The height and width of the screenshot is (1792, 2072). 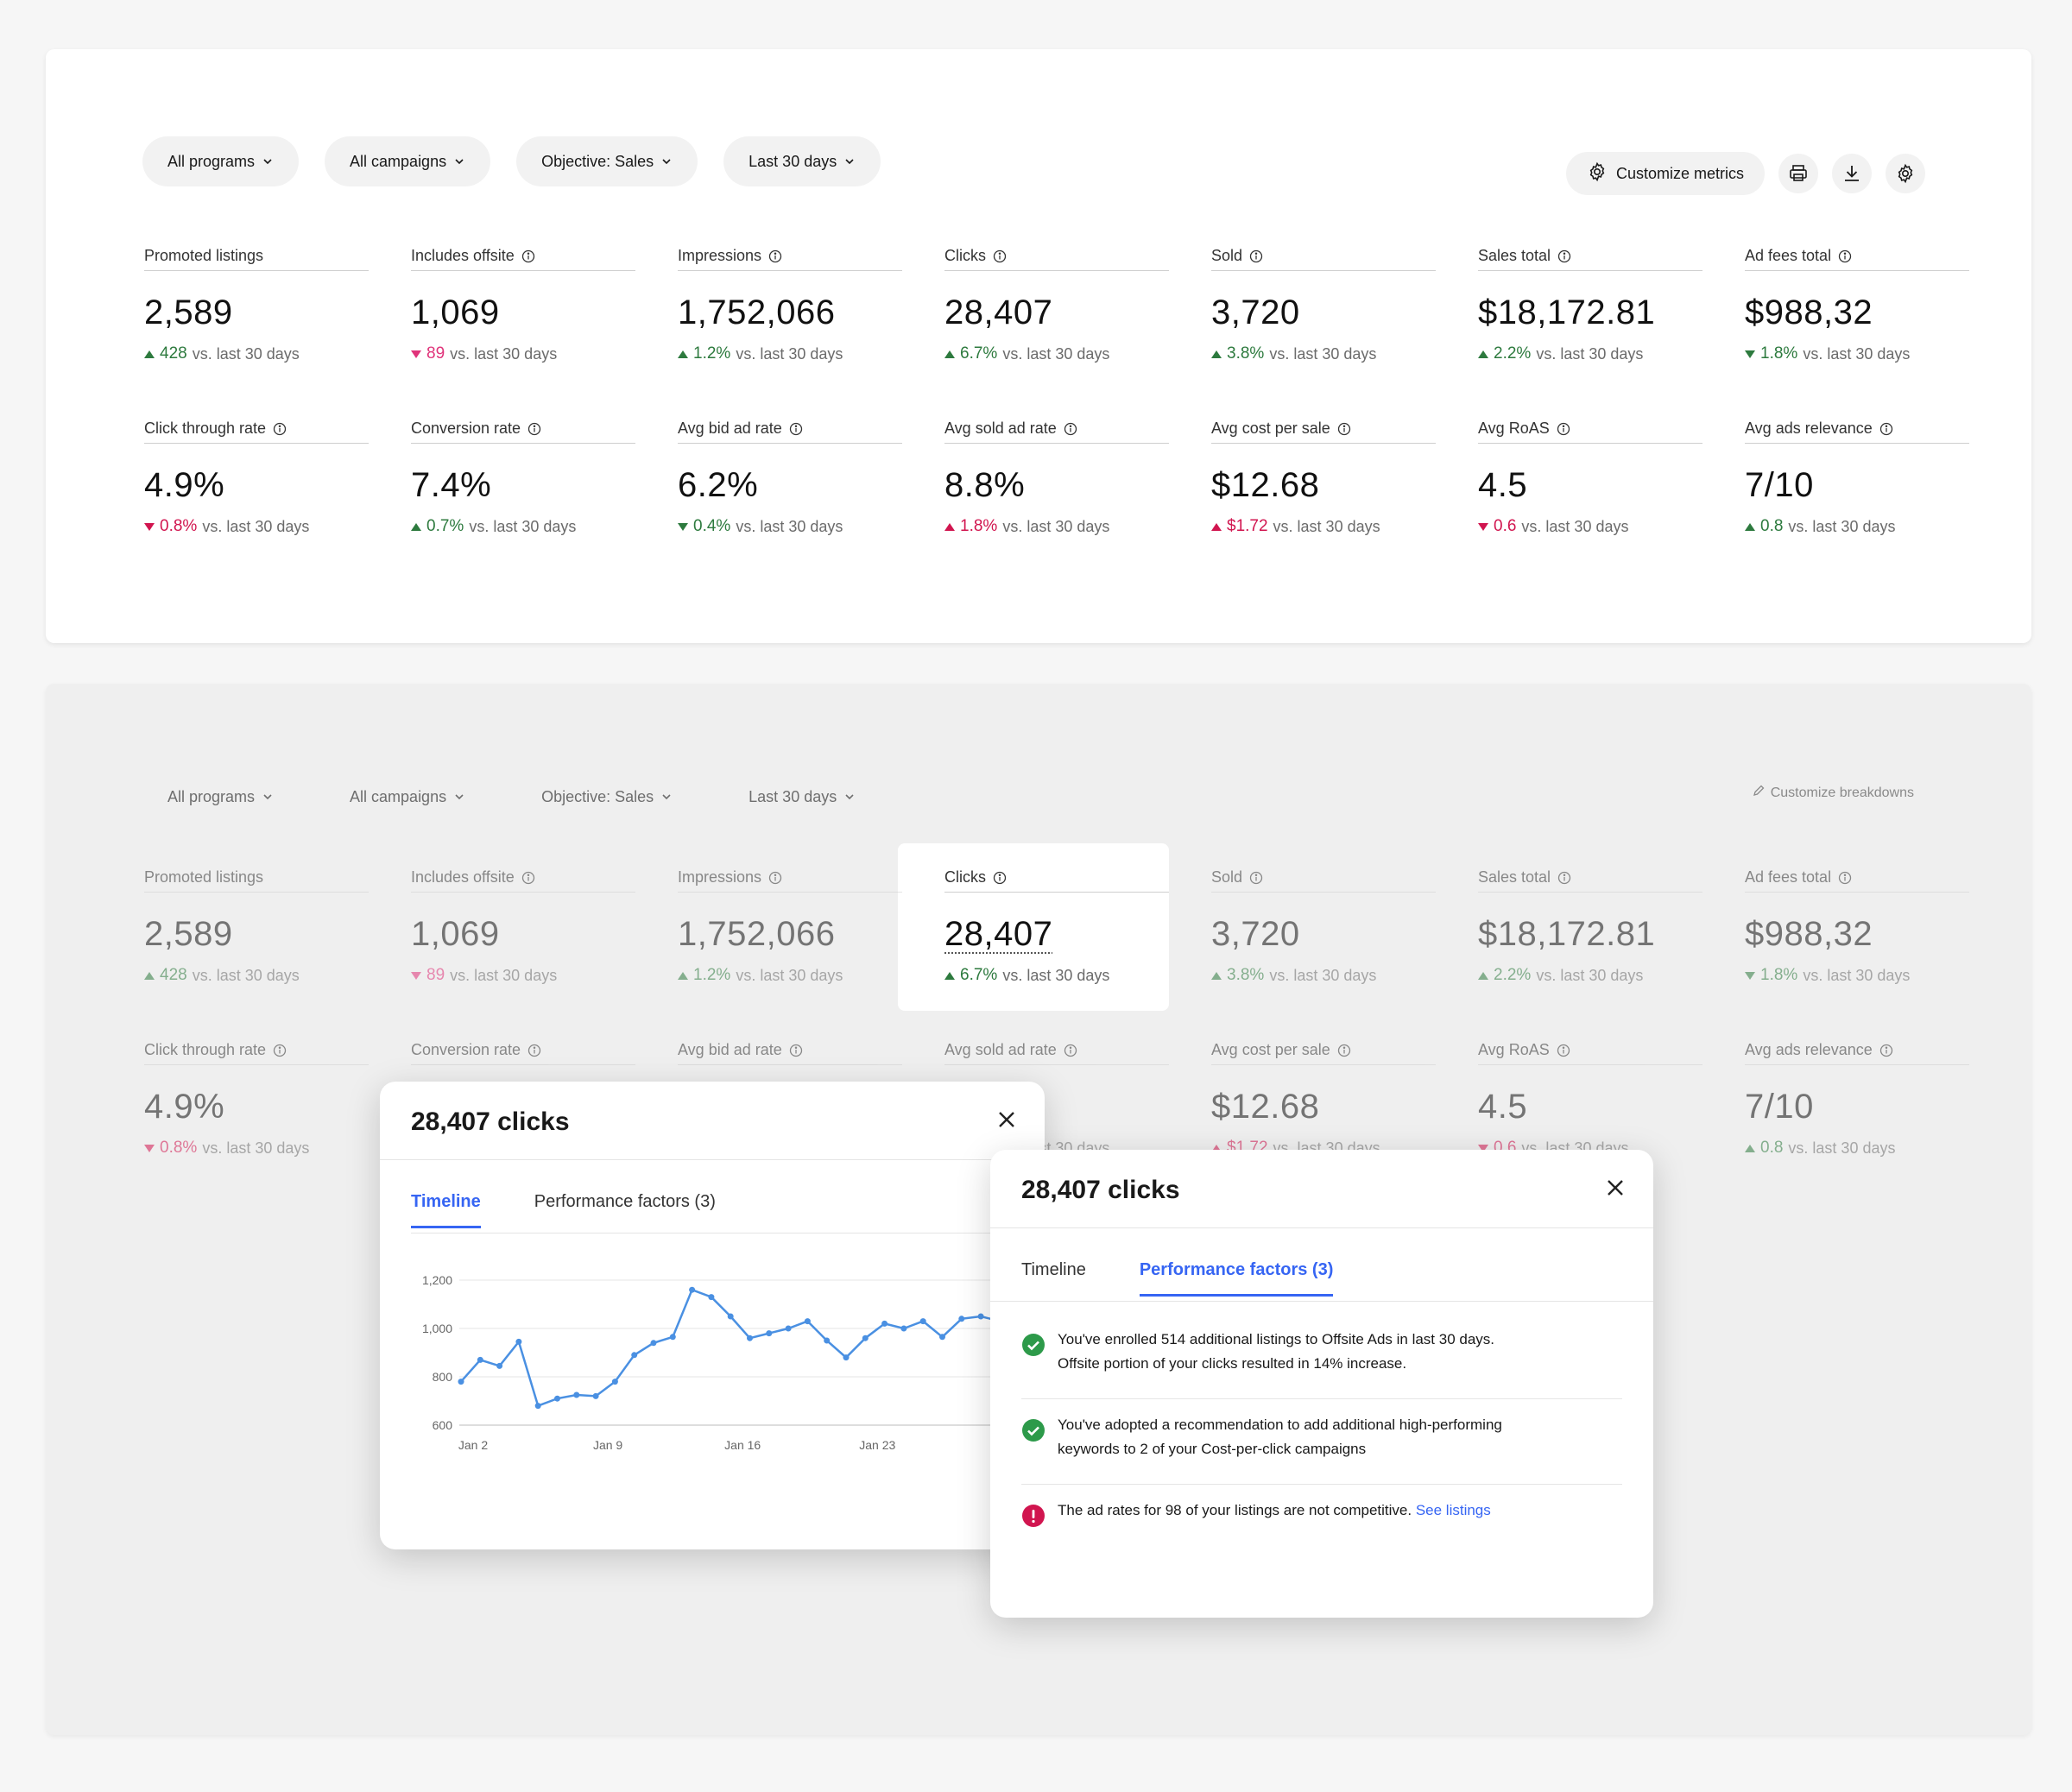 I want to click on check-circle-icon, so click(x=1033, y=1345).